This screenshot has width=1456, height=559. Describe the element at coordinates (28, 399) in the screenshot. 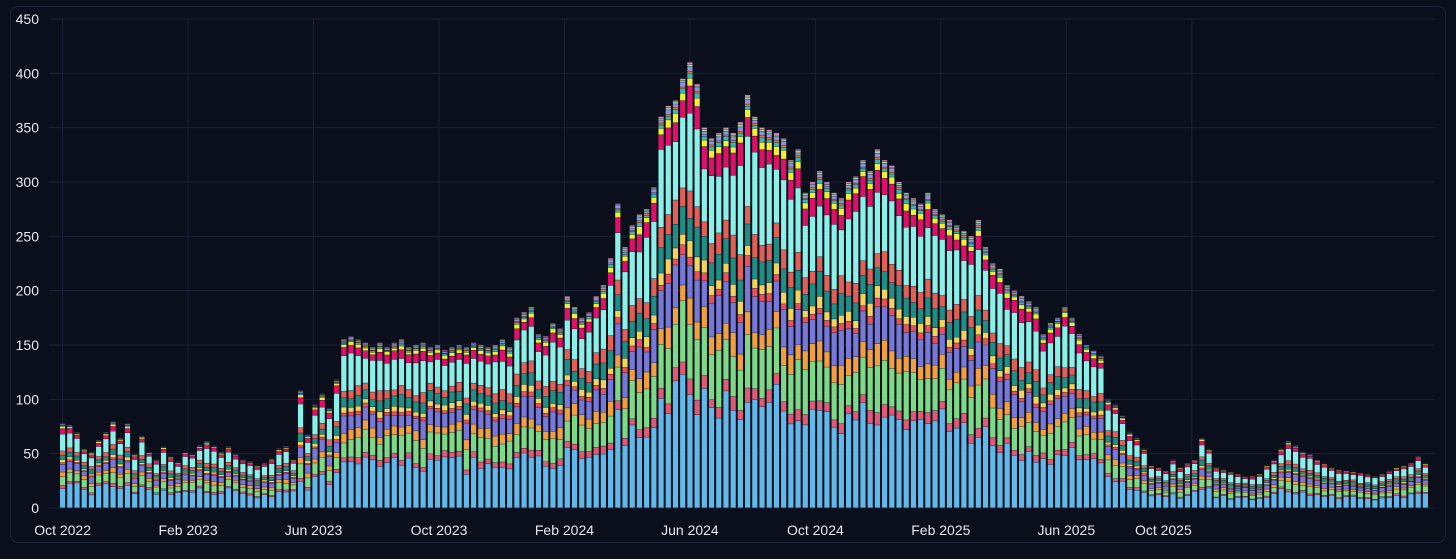

I see `y-tick-label: 100` at that location.